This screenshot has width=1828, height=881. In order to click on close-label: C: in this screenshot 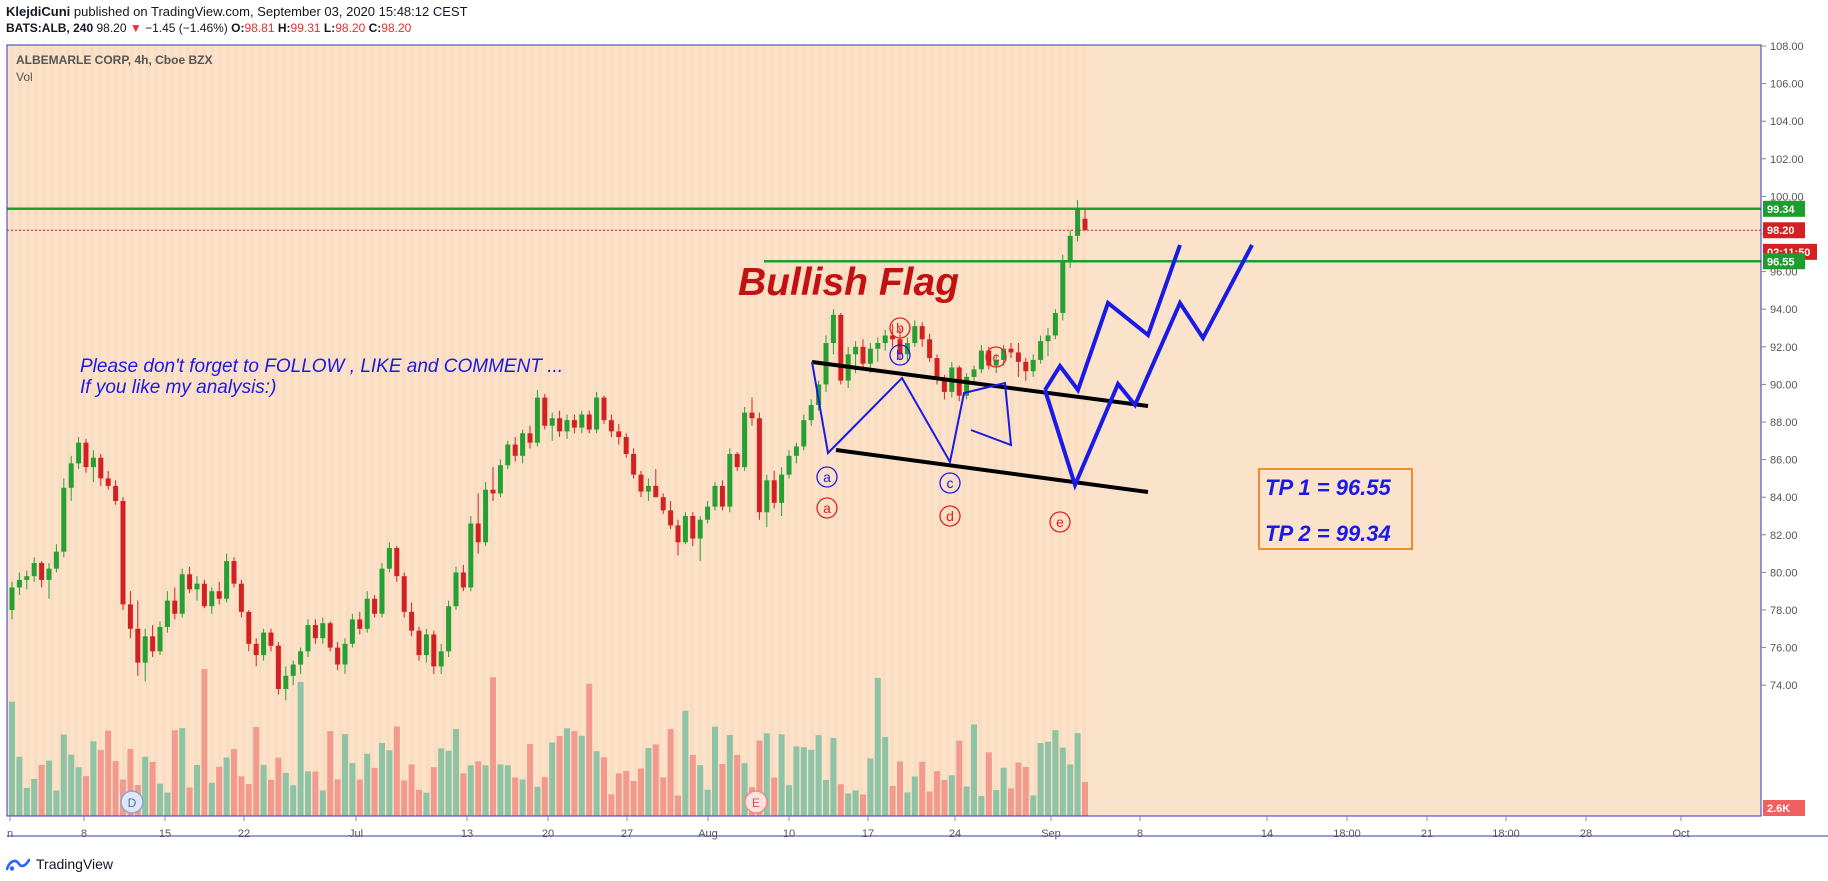, I will do `click(375, 28)`.